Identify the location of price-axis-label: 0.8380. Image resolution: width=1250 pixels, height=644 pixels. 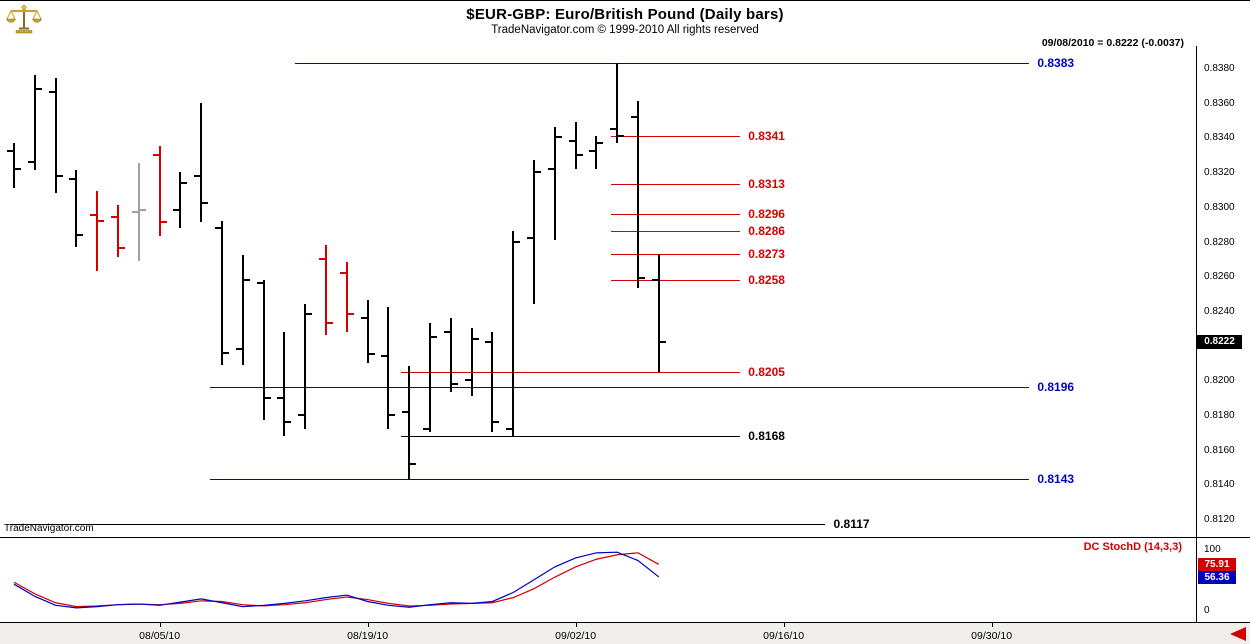
(1219, 68).